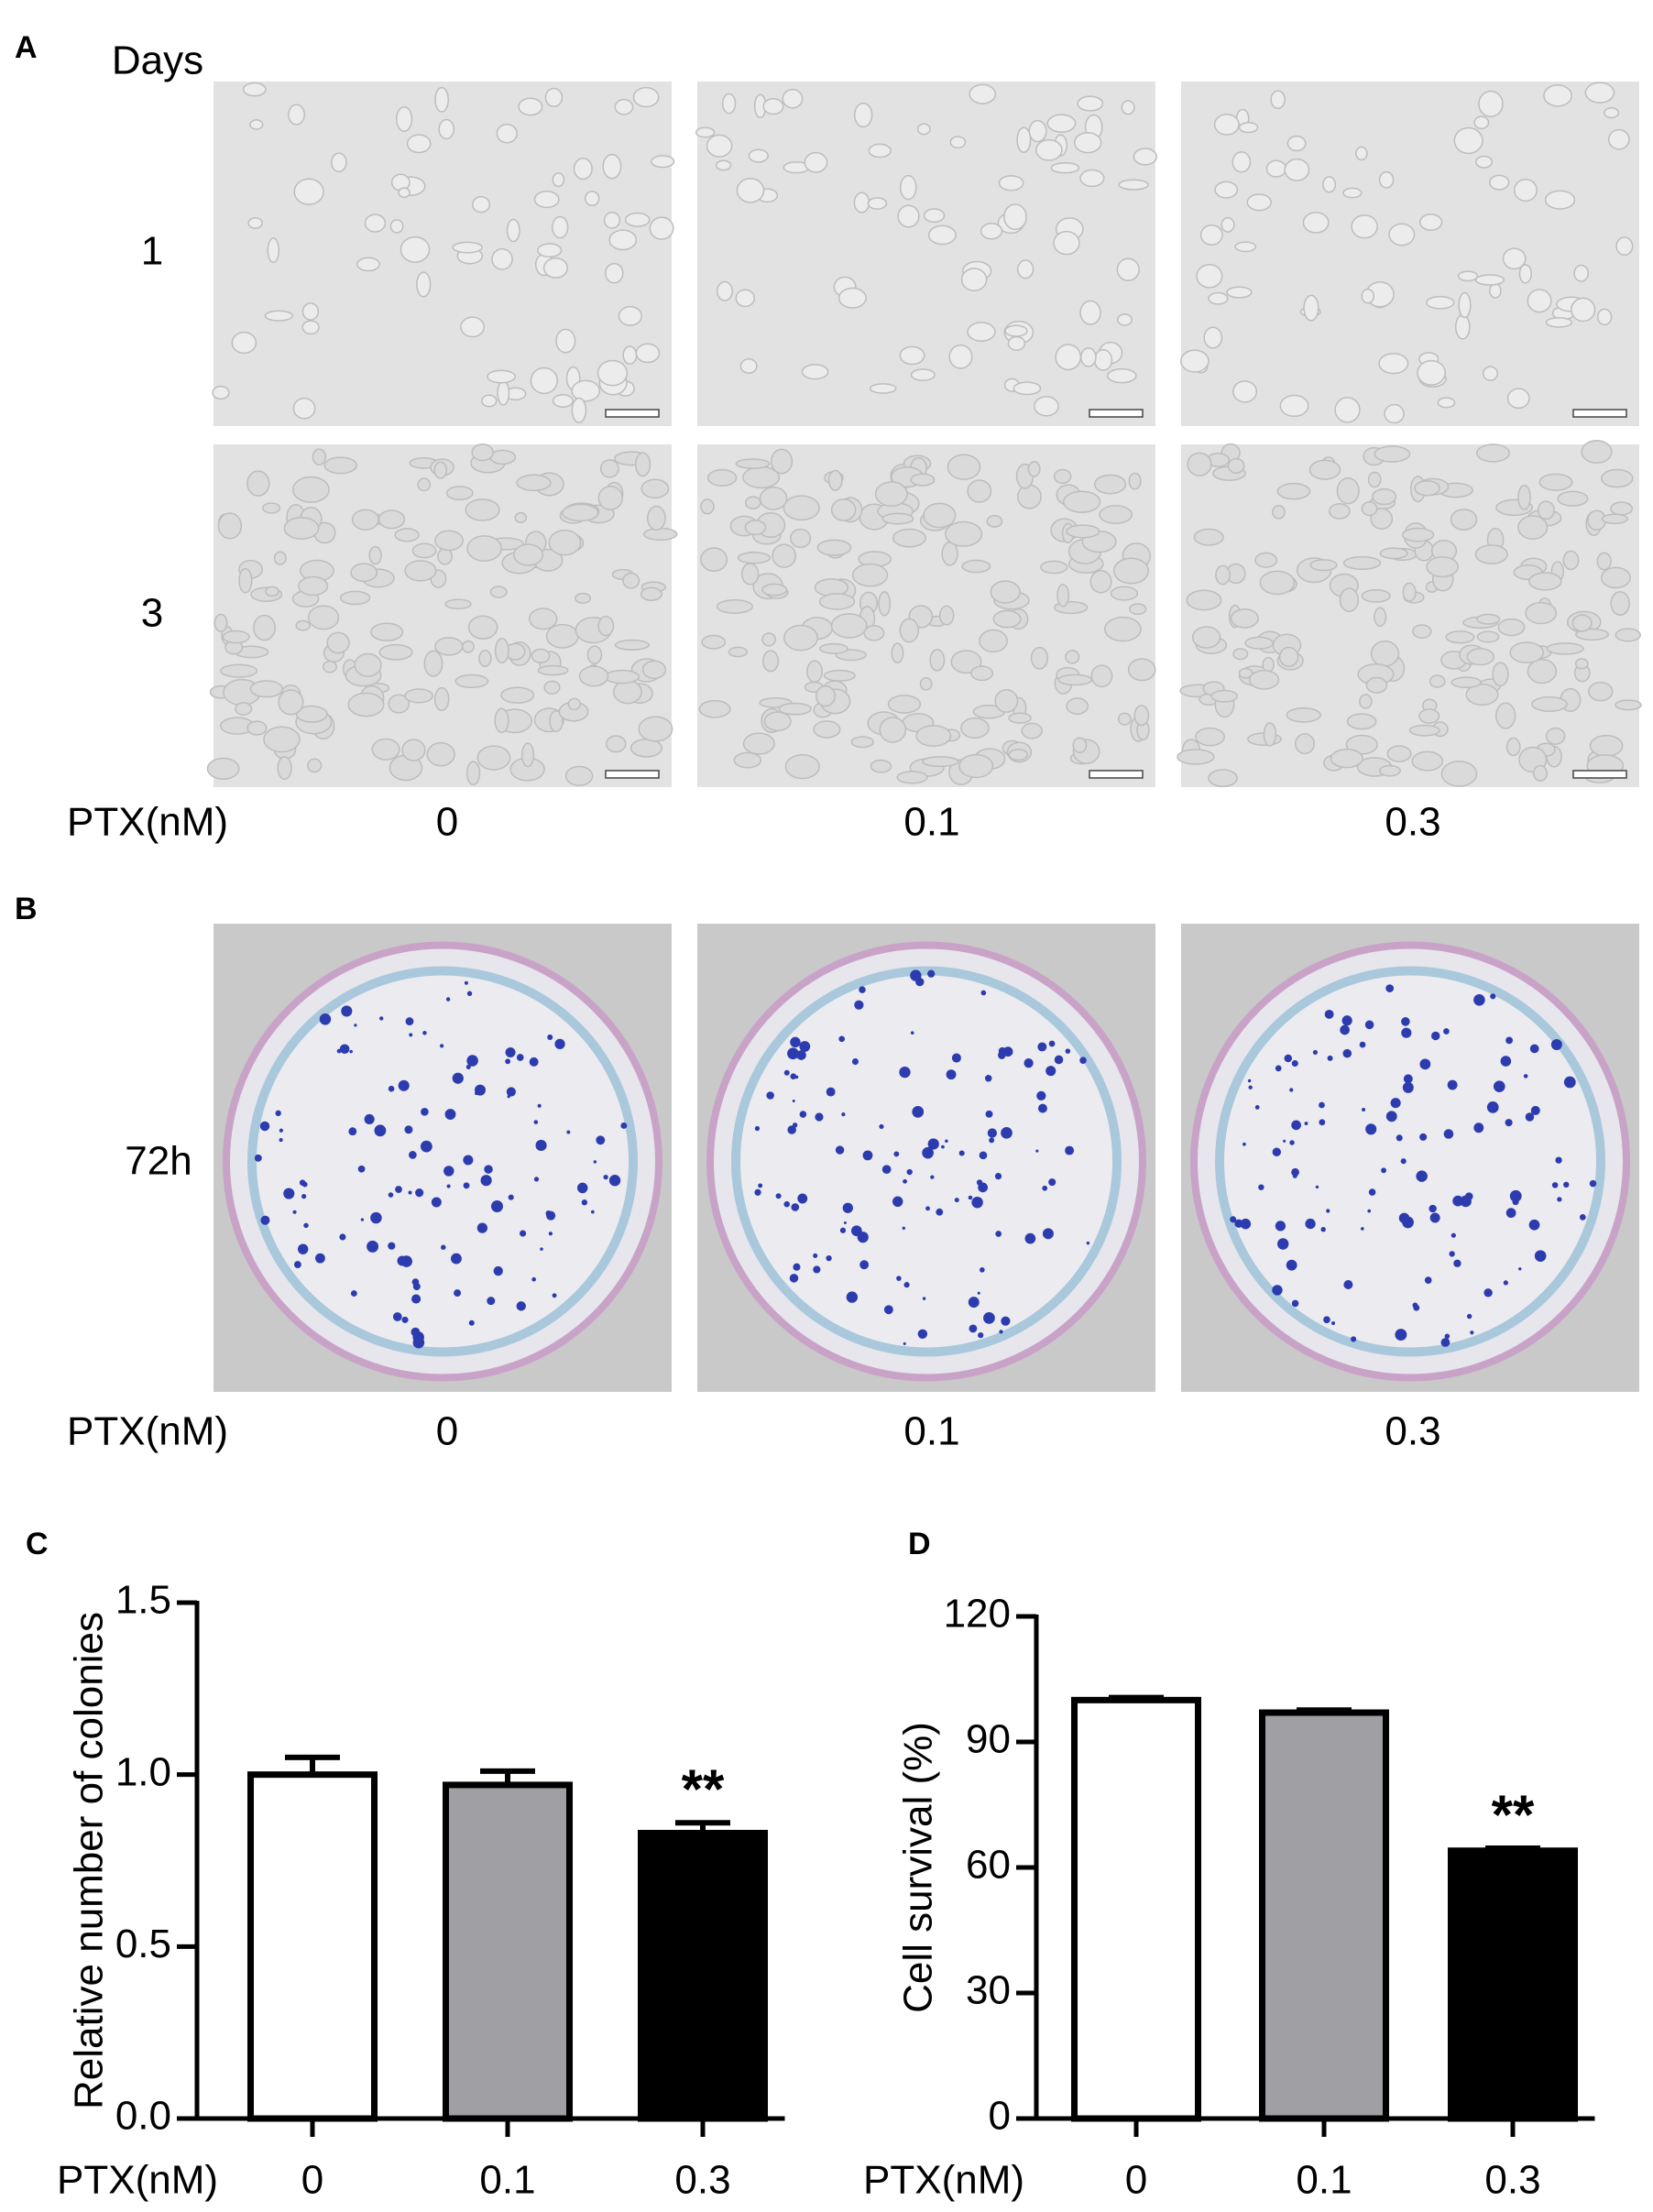 The image size is (1653, 2212). Describe the element at coordinates (944, 2180) in the screenshot. I see `x-axis-label: PTX(nM)` at that location.